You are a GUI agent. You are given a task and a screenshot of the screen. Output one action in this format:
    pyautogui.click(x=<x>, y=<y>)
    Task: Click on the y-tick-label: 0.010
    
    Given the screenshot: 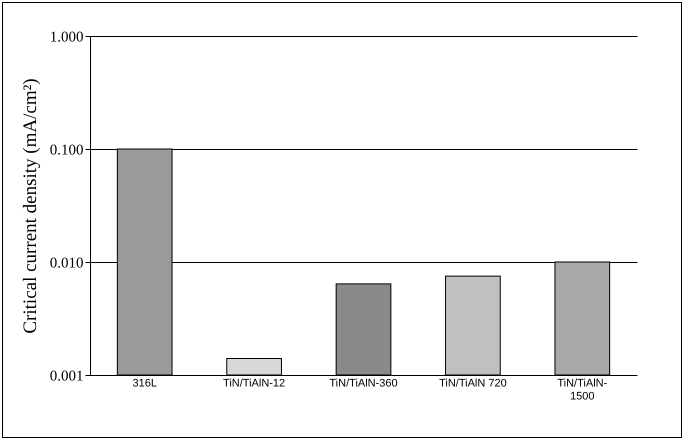 What is the action you would take?
    pyautogui.click(x=67, y=264)
    